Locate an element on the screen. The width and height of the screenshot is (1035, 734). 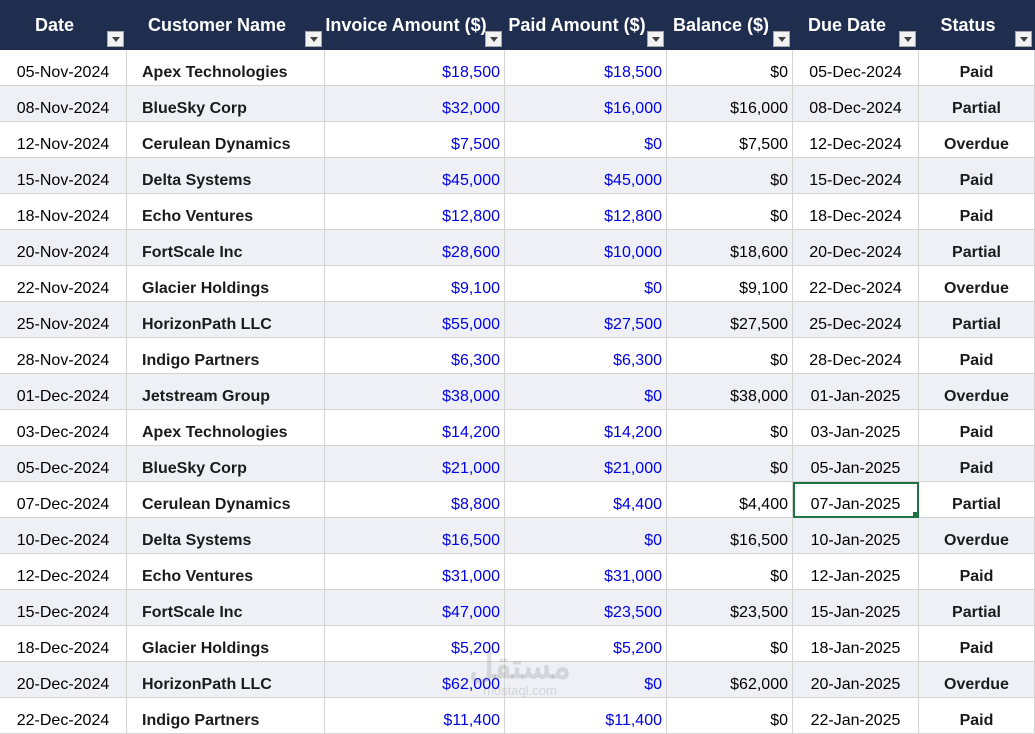
cell-due-date: 08-Dec-2024 is located at coordinates (856, 104).